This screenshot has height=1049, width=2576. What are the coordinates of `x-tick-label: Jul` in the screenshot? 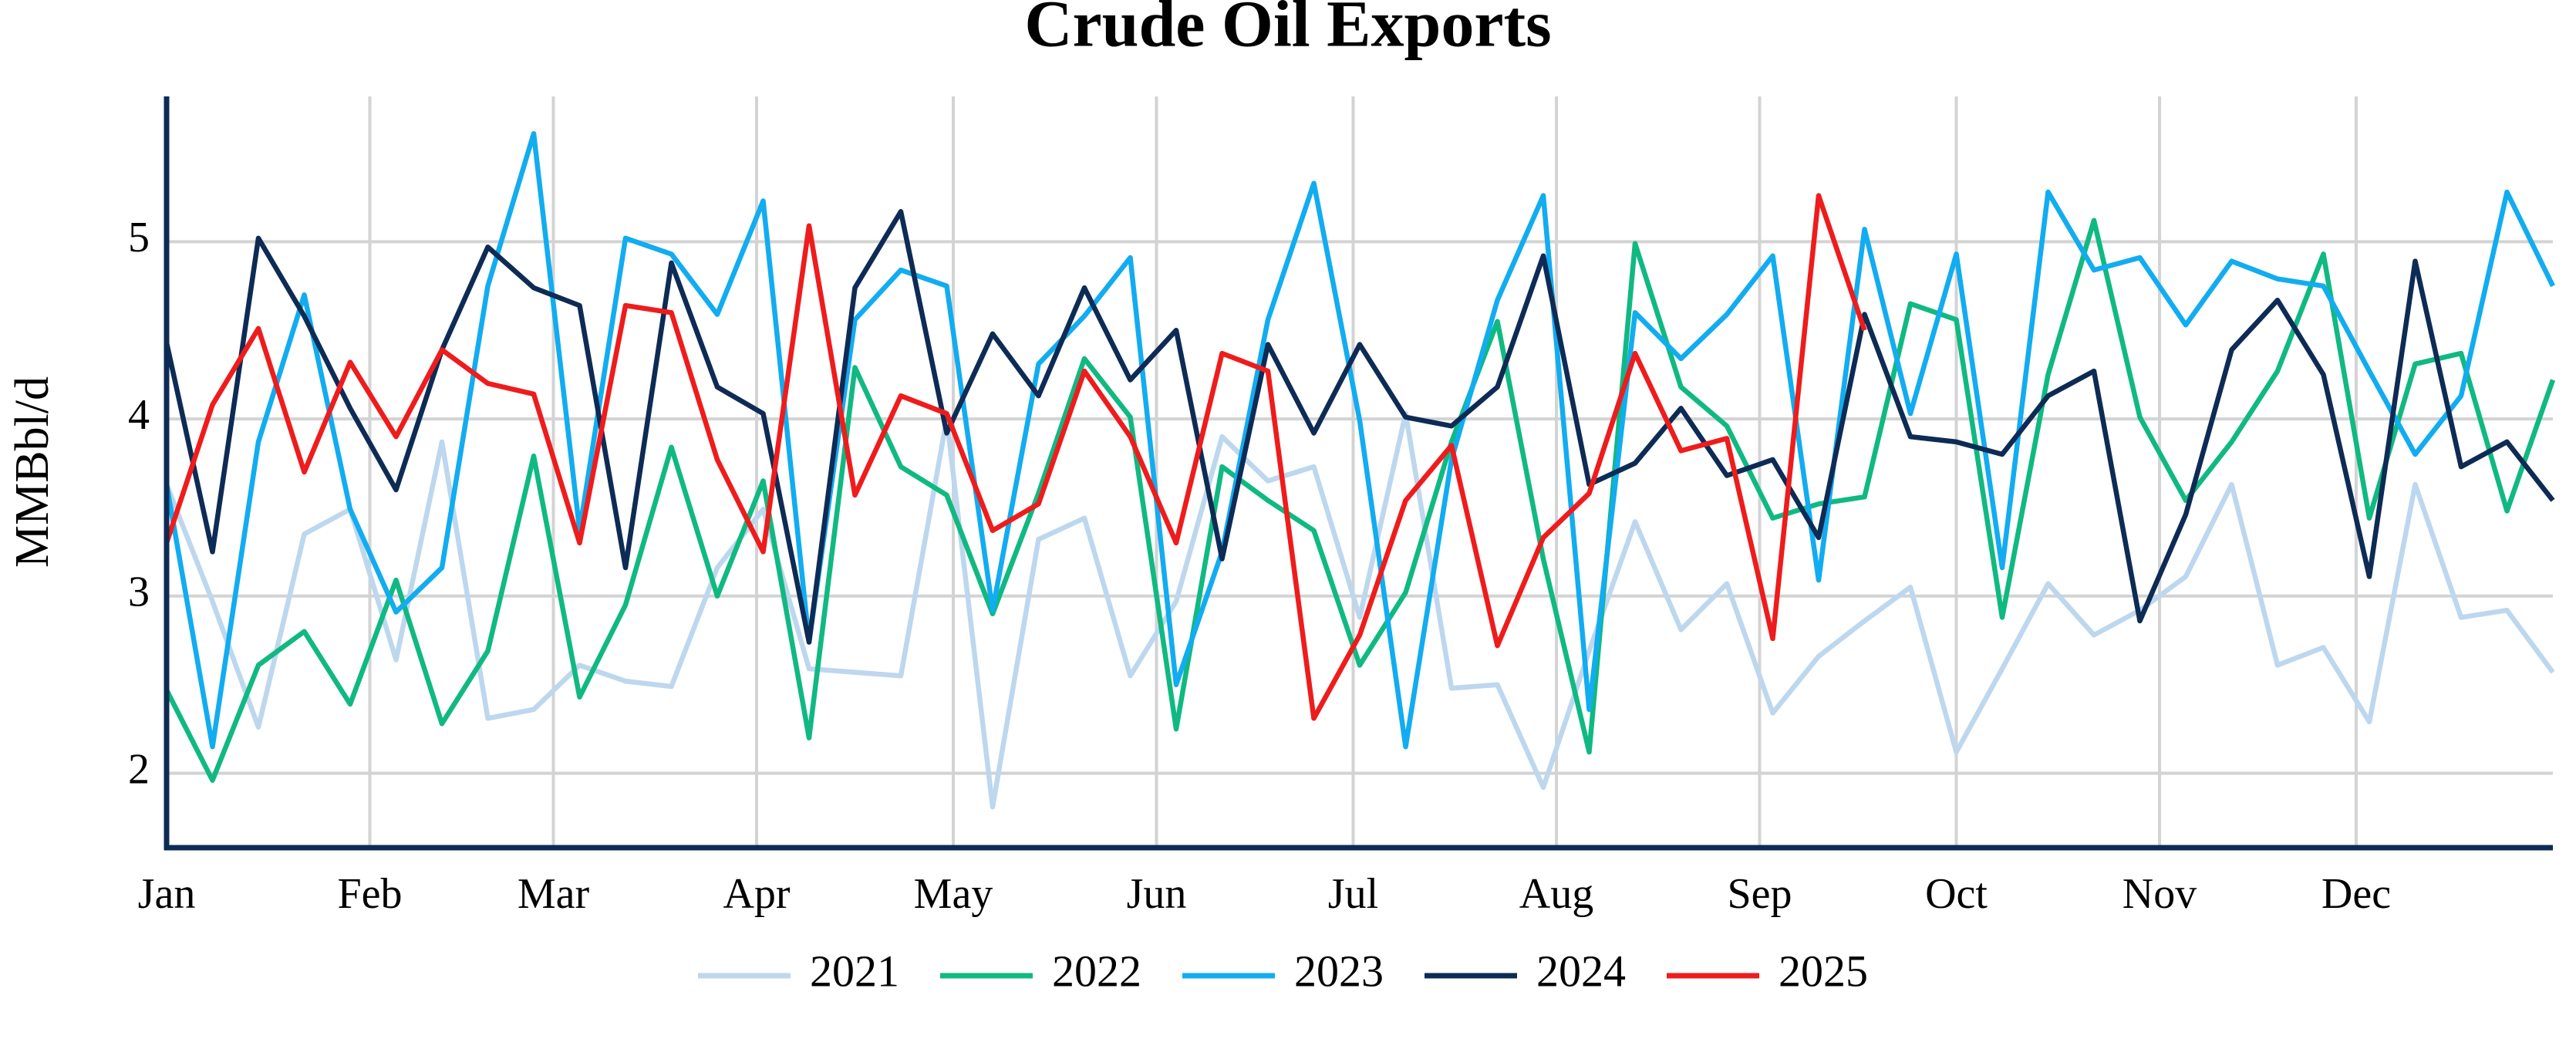 It's located at (1353, 894).